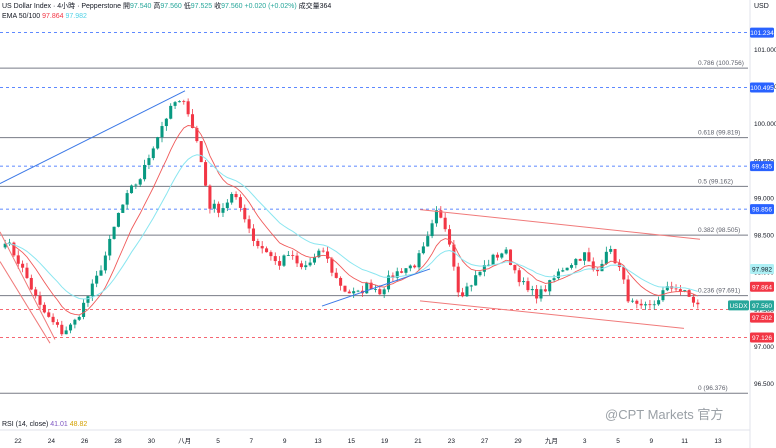 This screenshot has width=776, height=448. Describe the element at coordinates (762, 167) in the screenshot. I see `price-tag-label: 99.435` at that location.